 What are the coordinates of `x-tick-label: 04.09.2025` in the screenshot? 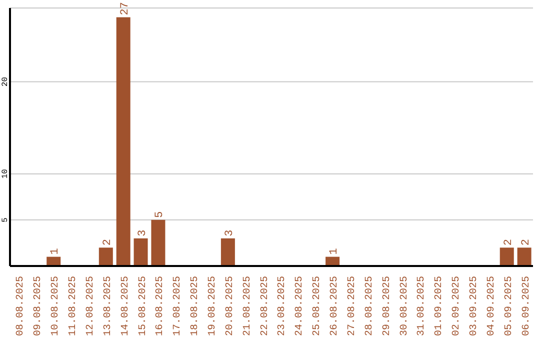 It's located at (492, 306).